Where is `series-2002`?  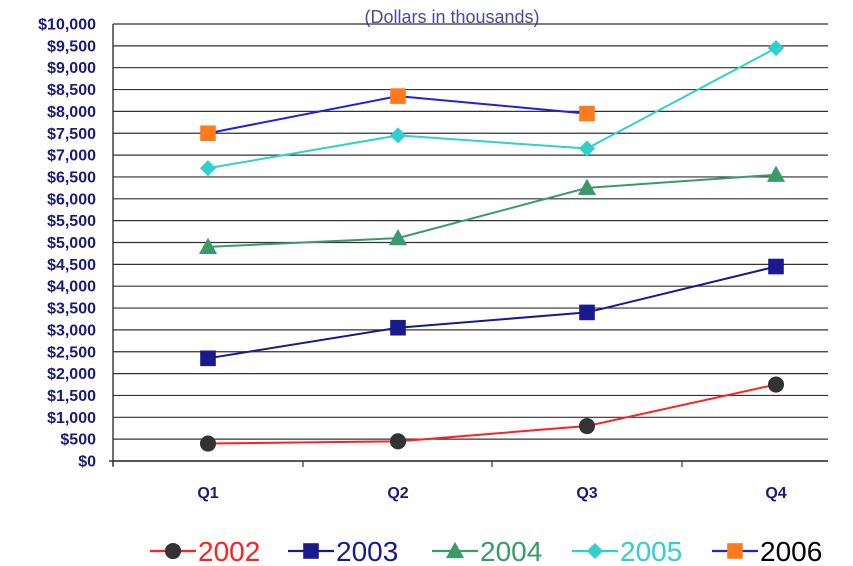
series-2002 is located at coordinates (492, 414).